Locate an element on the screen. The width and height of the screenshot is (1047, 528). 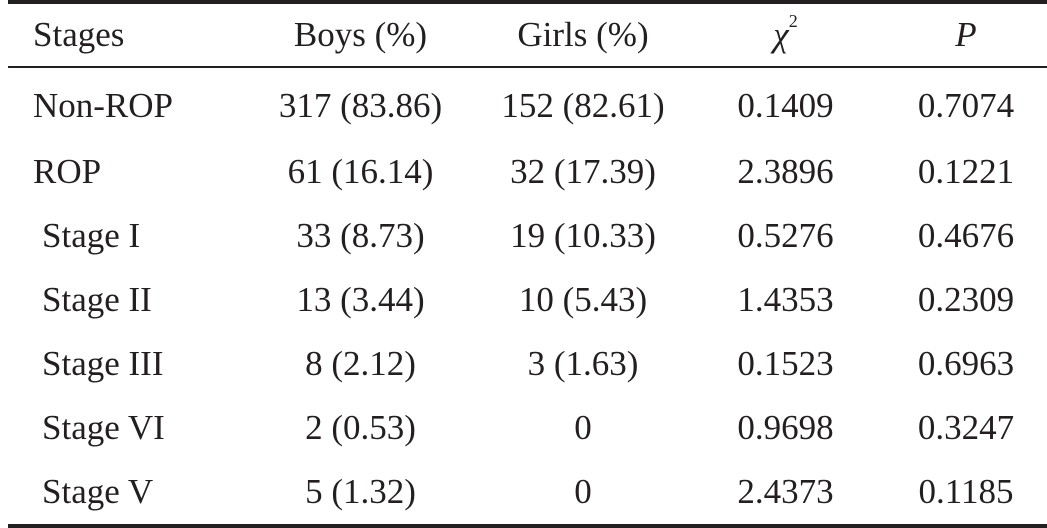
cell-girls: 19 (10.33) is located at coordinates (583, 235).